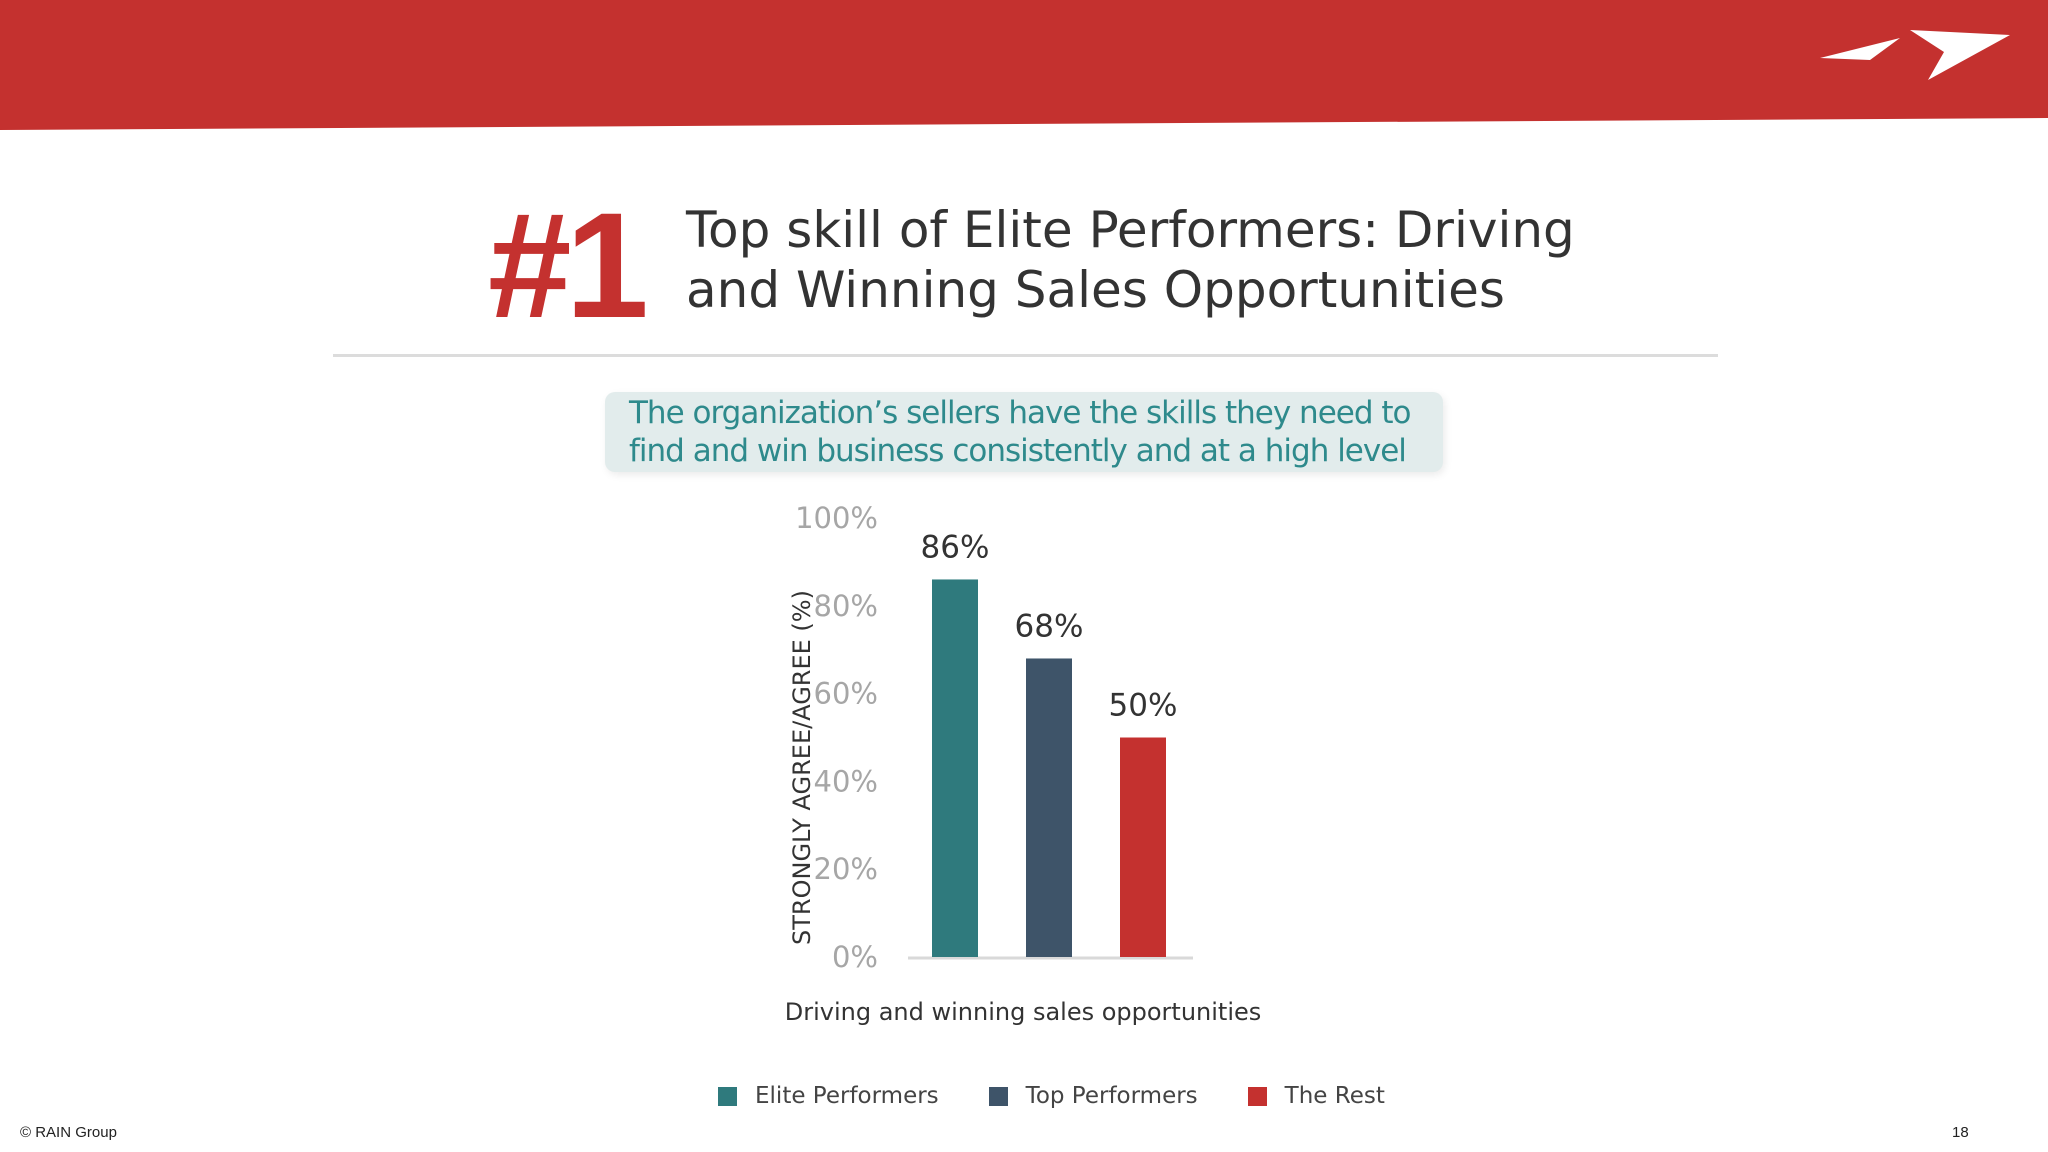  I want to click on legend-item: Top Performers, so click(1093, 1096).